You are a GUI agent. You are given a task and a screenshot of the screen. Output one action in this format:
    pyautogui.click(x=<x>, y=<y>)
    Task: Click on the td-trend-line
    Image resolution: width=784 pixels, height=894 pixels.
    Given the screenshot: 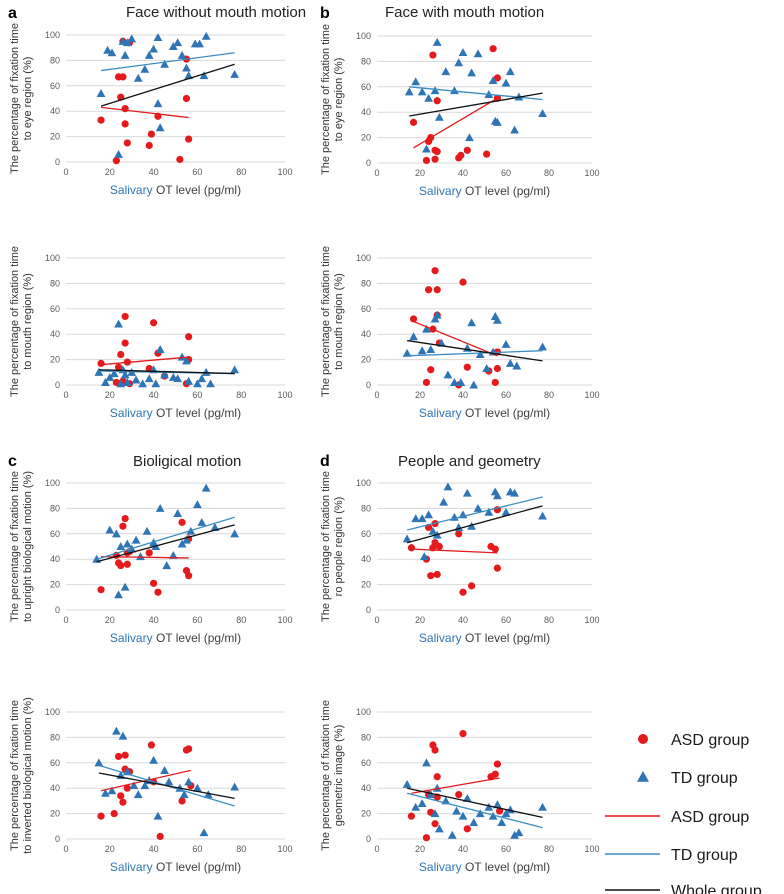 What is the action you would take?
    pyautogui.click(x=167, y=62)
    